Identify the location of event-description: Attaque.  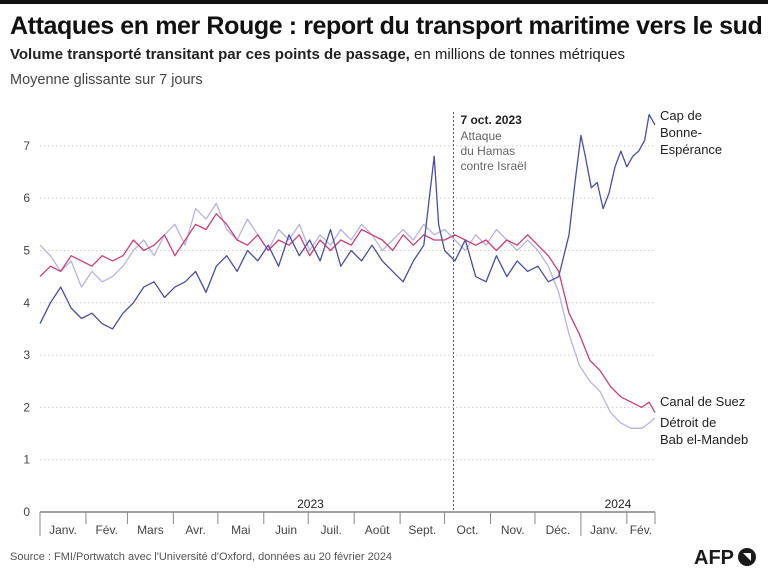
(481, 136).